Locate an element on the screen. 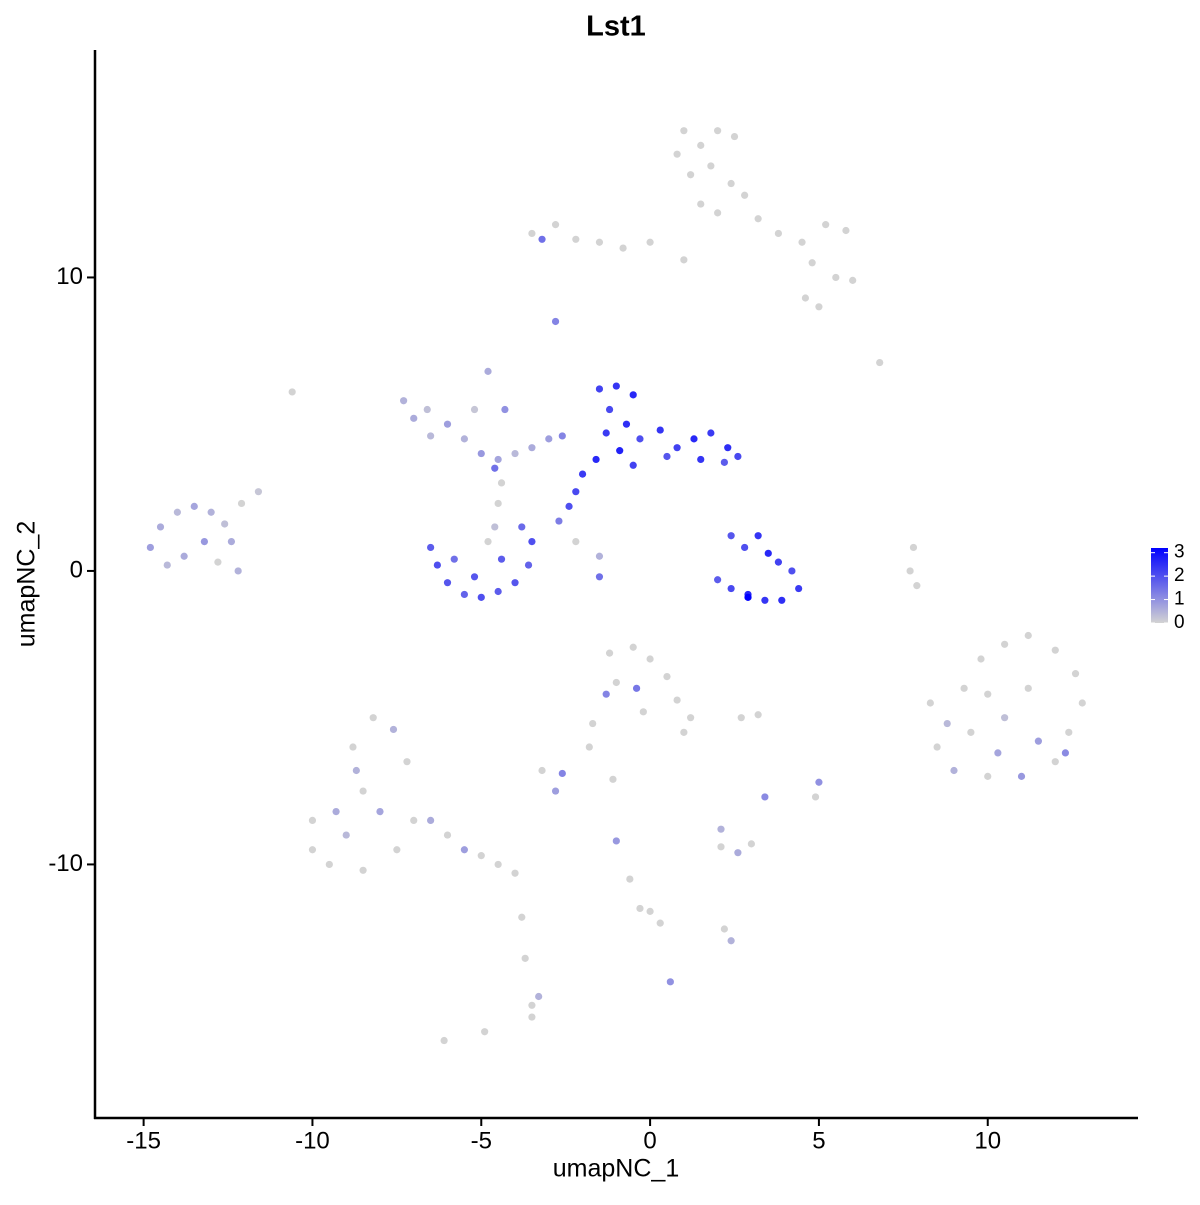  x-tick-label: -10 is located at coordinates (312, 1140).